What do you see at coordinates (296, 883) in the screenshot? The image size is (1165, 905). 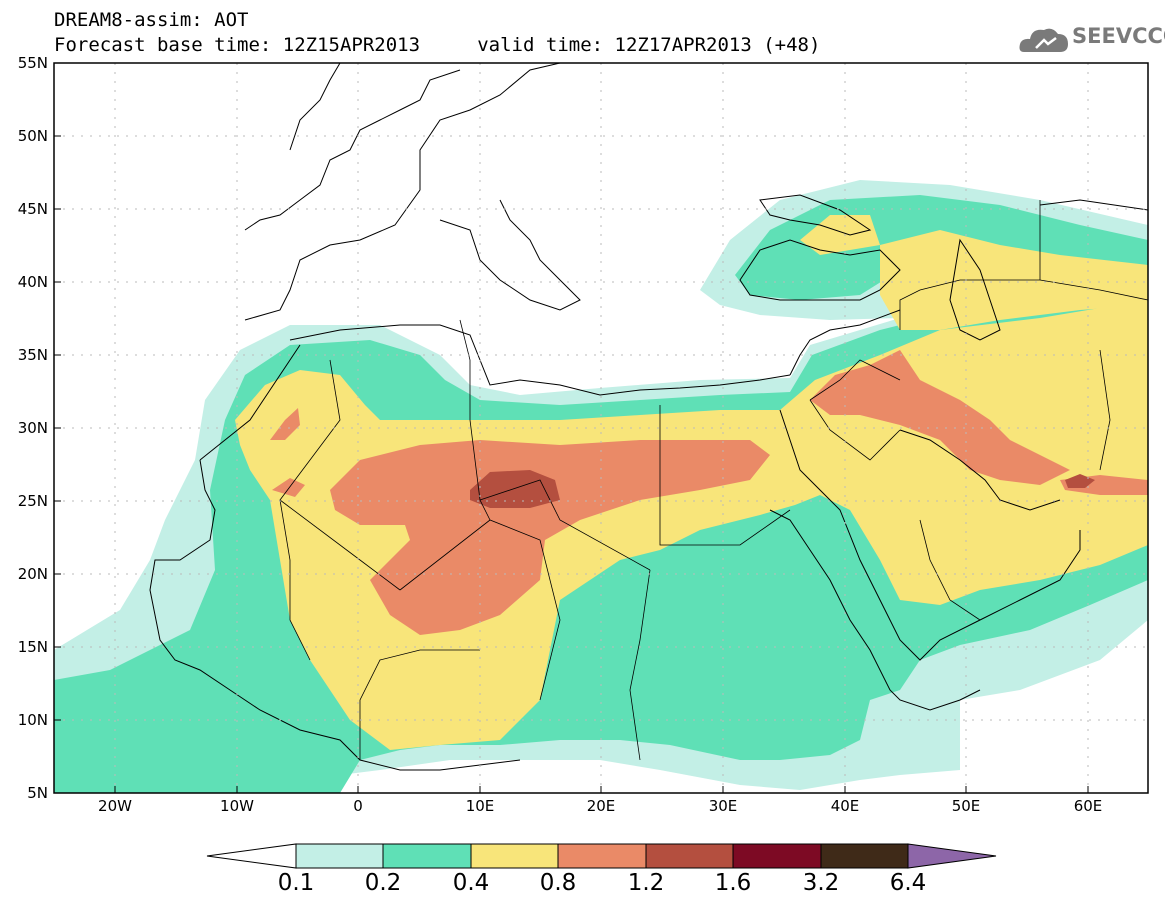 I see `colorbar-label: 0.1` at bounding box center [296, 883].